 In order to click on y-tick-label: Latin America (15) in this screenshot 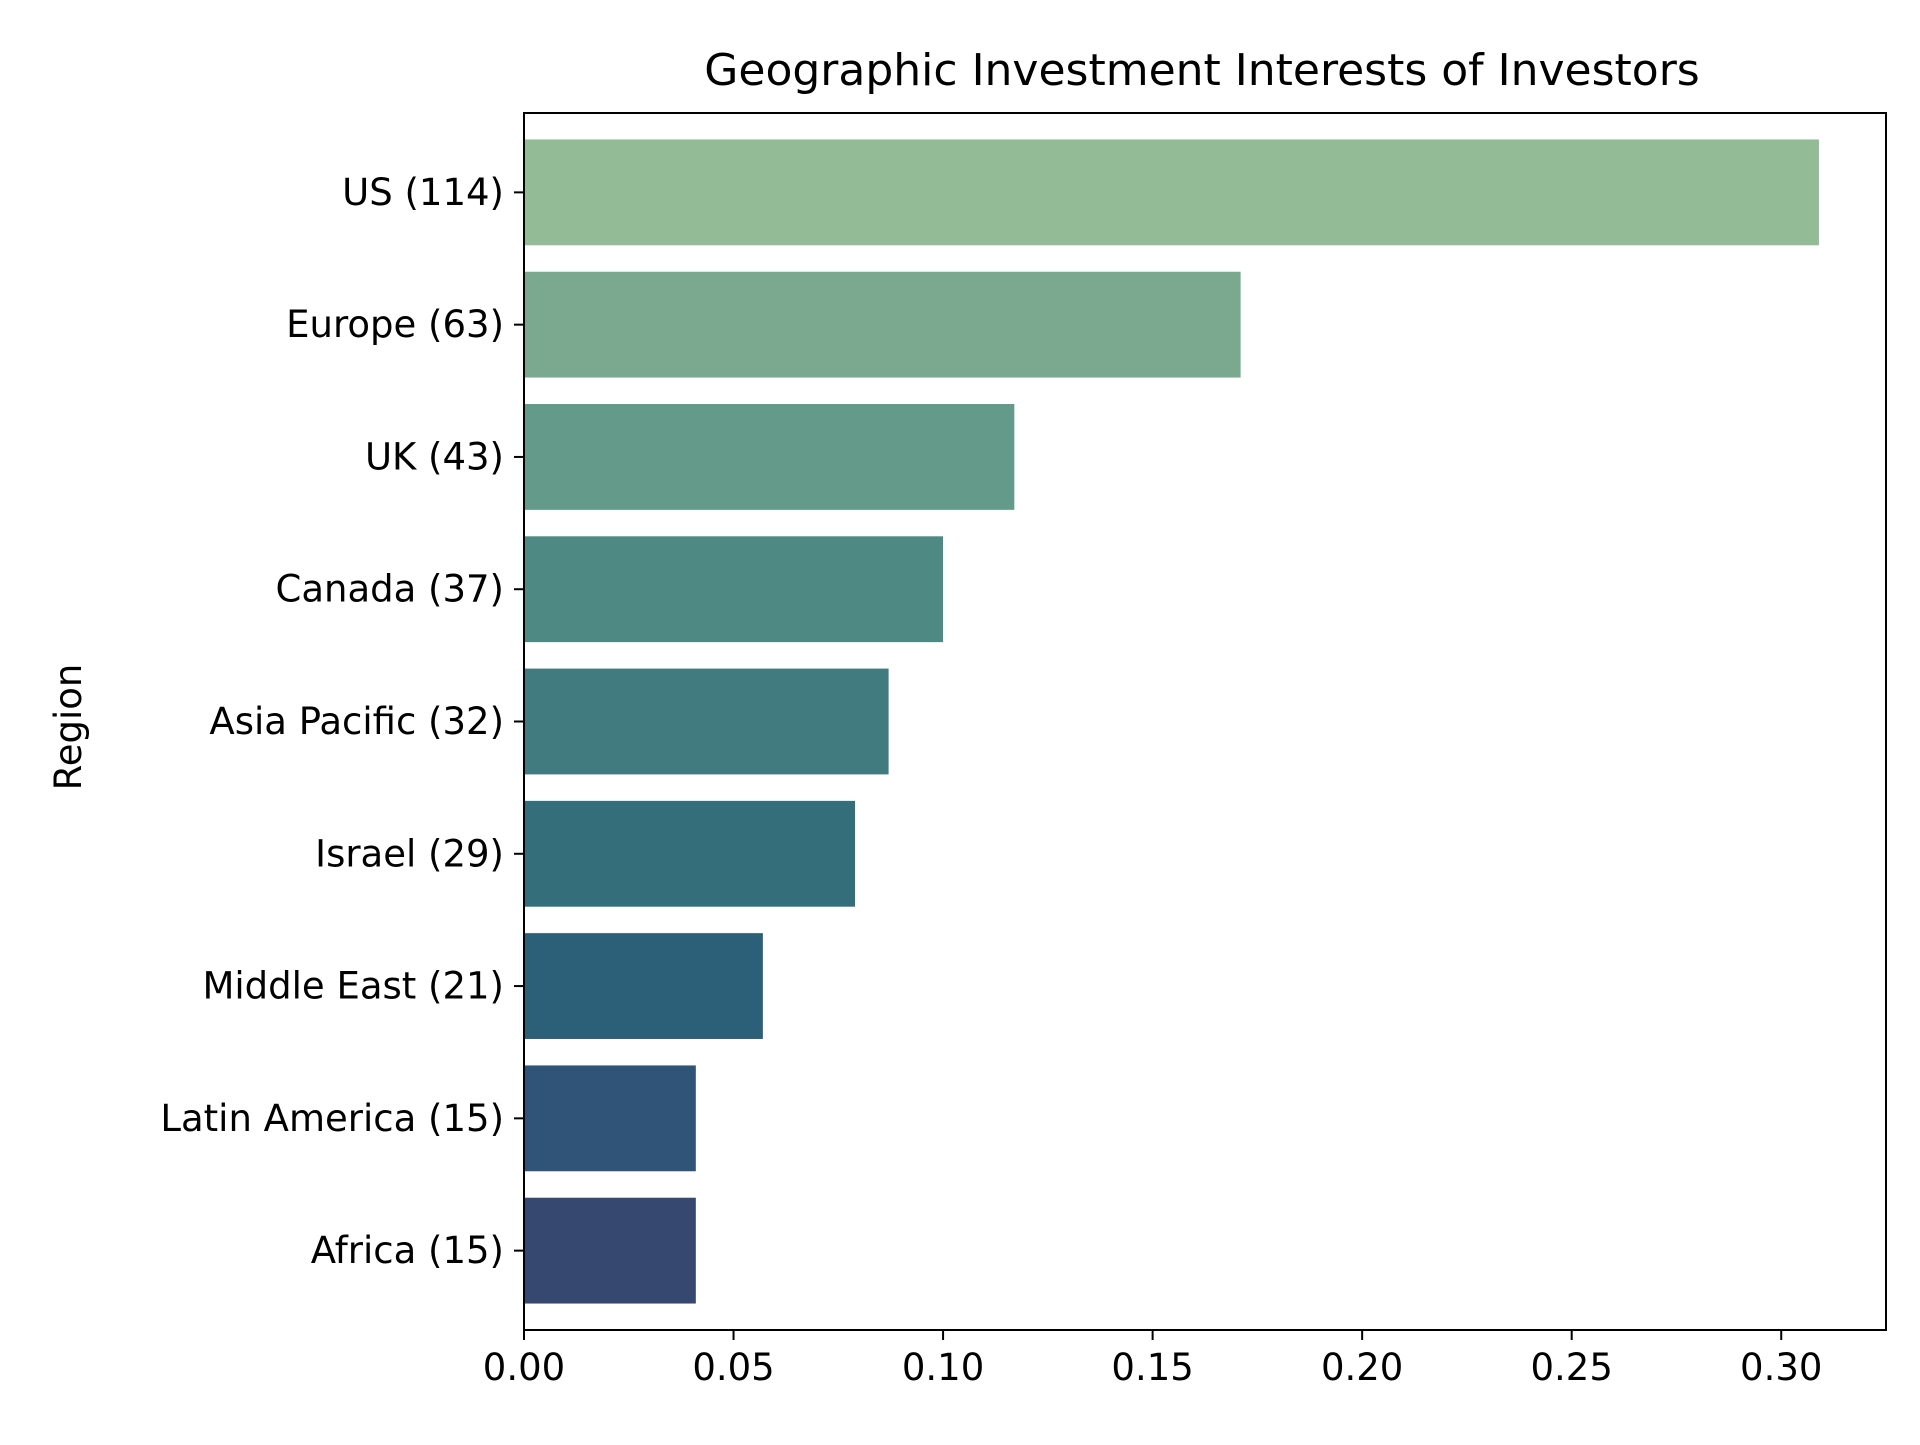, I will do `click(332, 1118)`.